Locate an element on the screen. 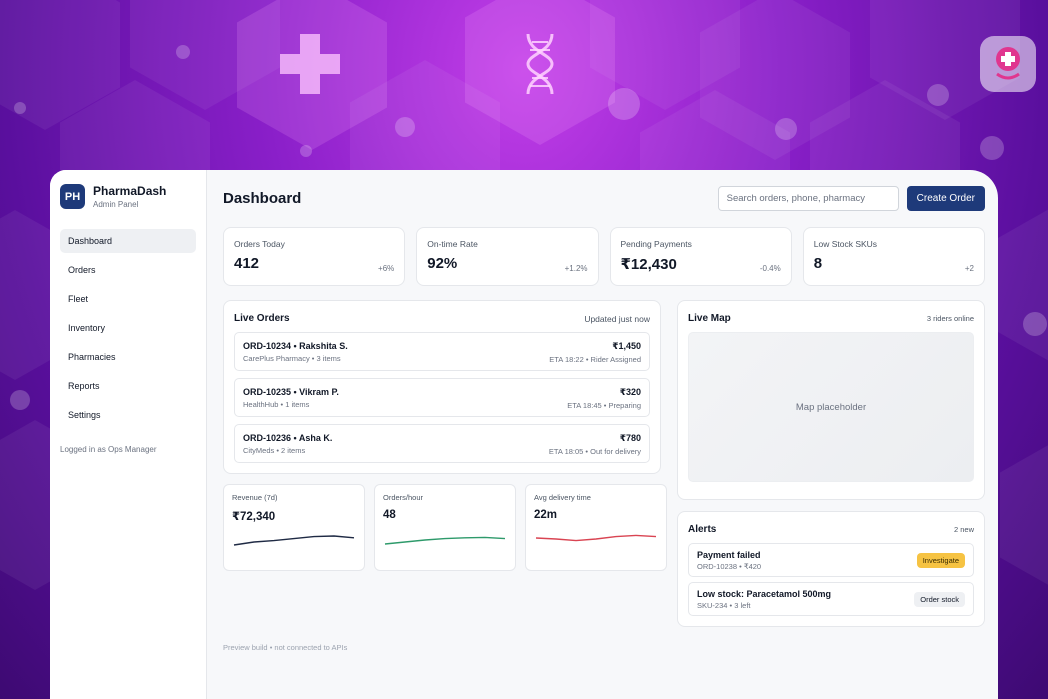 The height and width of the screenshot is (699, 1048). order-title: ORD-10236 • Asha K. is located at coordinates (288, 438).